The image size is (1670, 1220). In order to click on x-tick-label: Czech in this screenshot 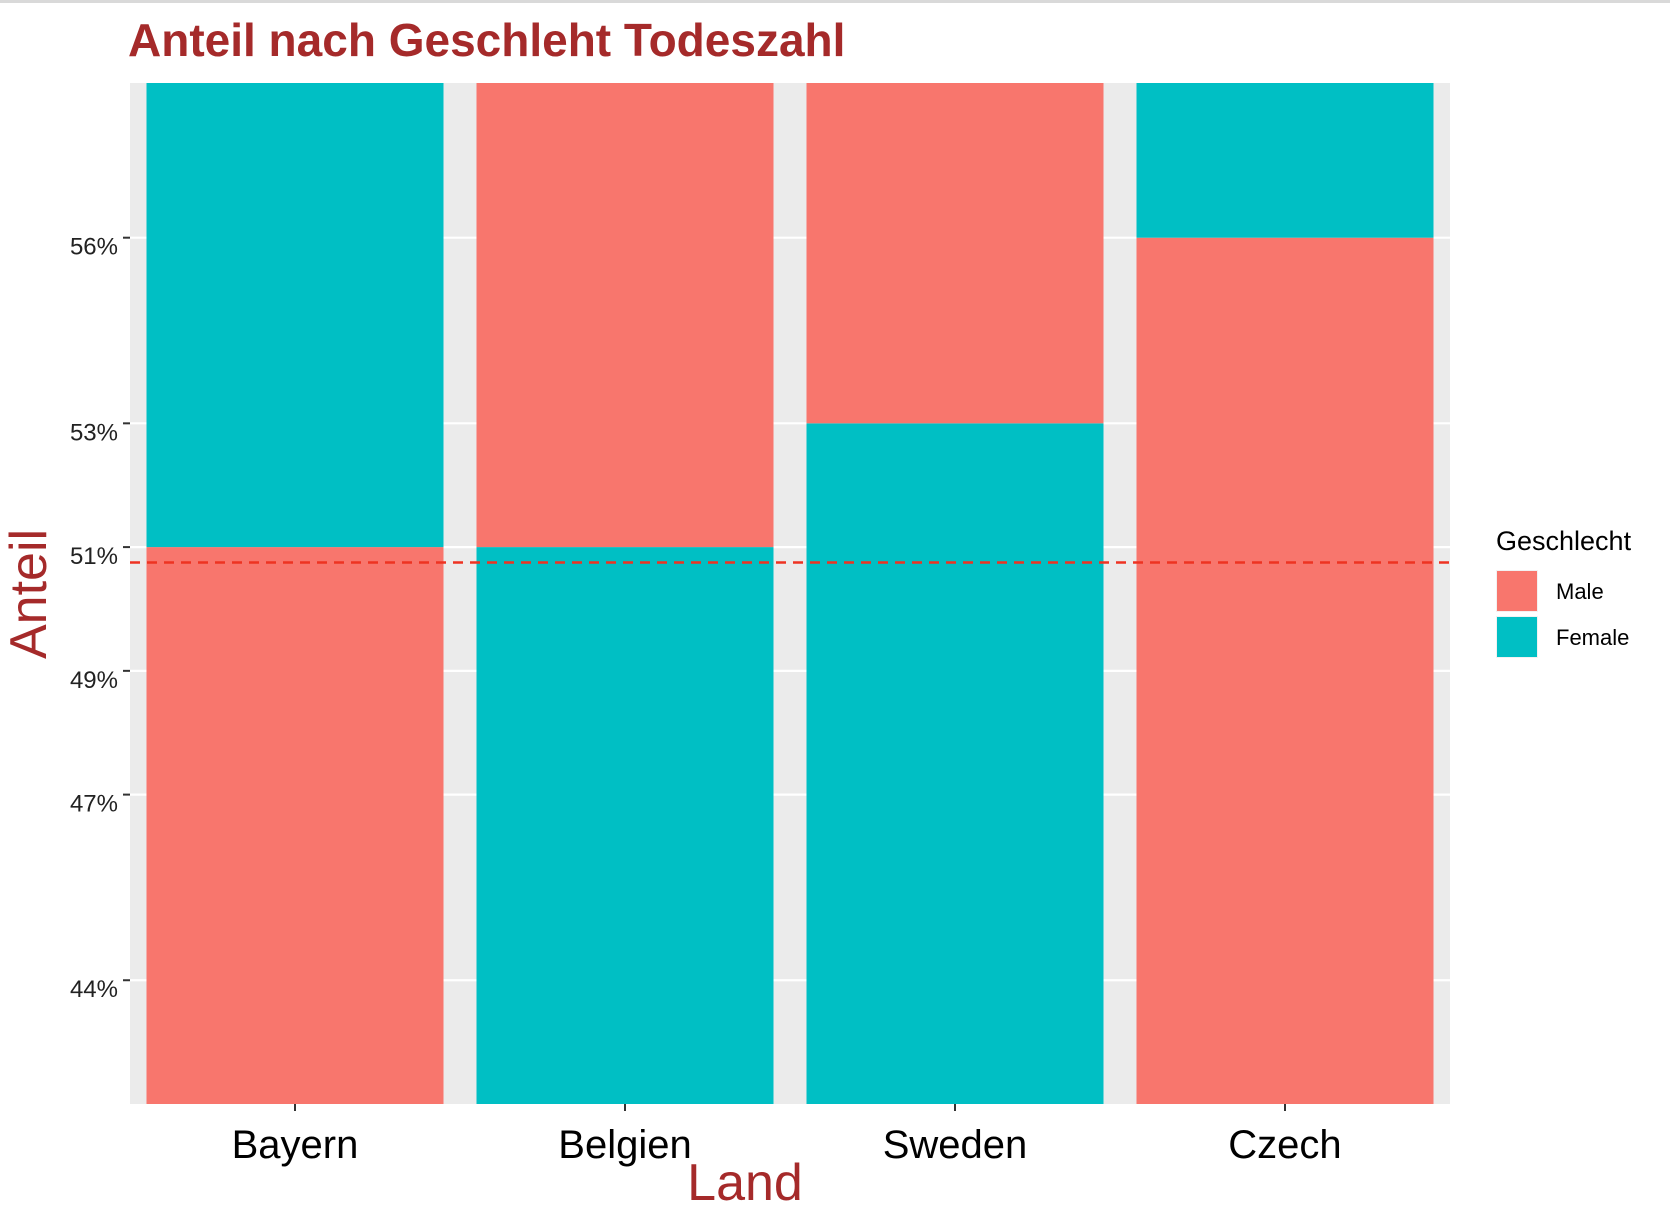, I will do `click(1284, 1145)`.